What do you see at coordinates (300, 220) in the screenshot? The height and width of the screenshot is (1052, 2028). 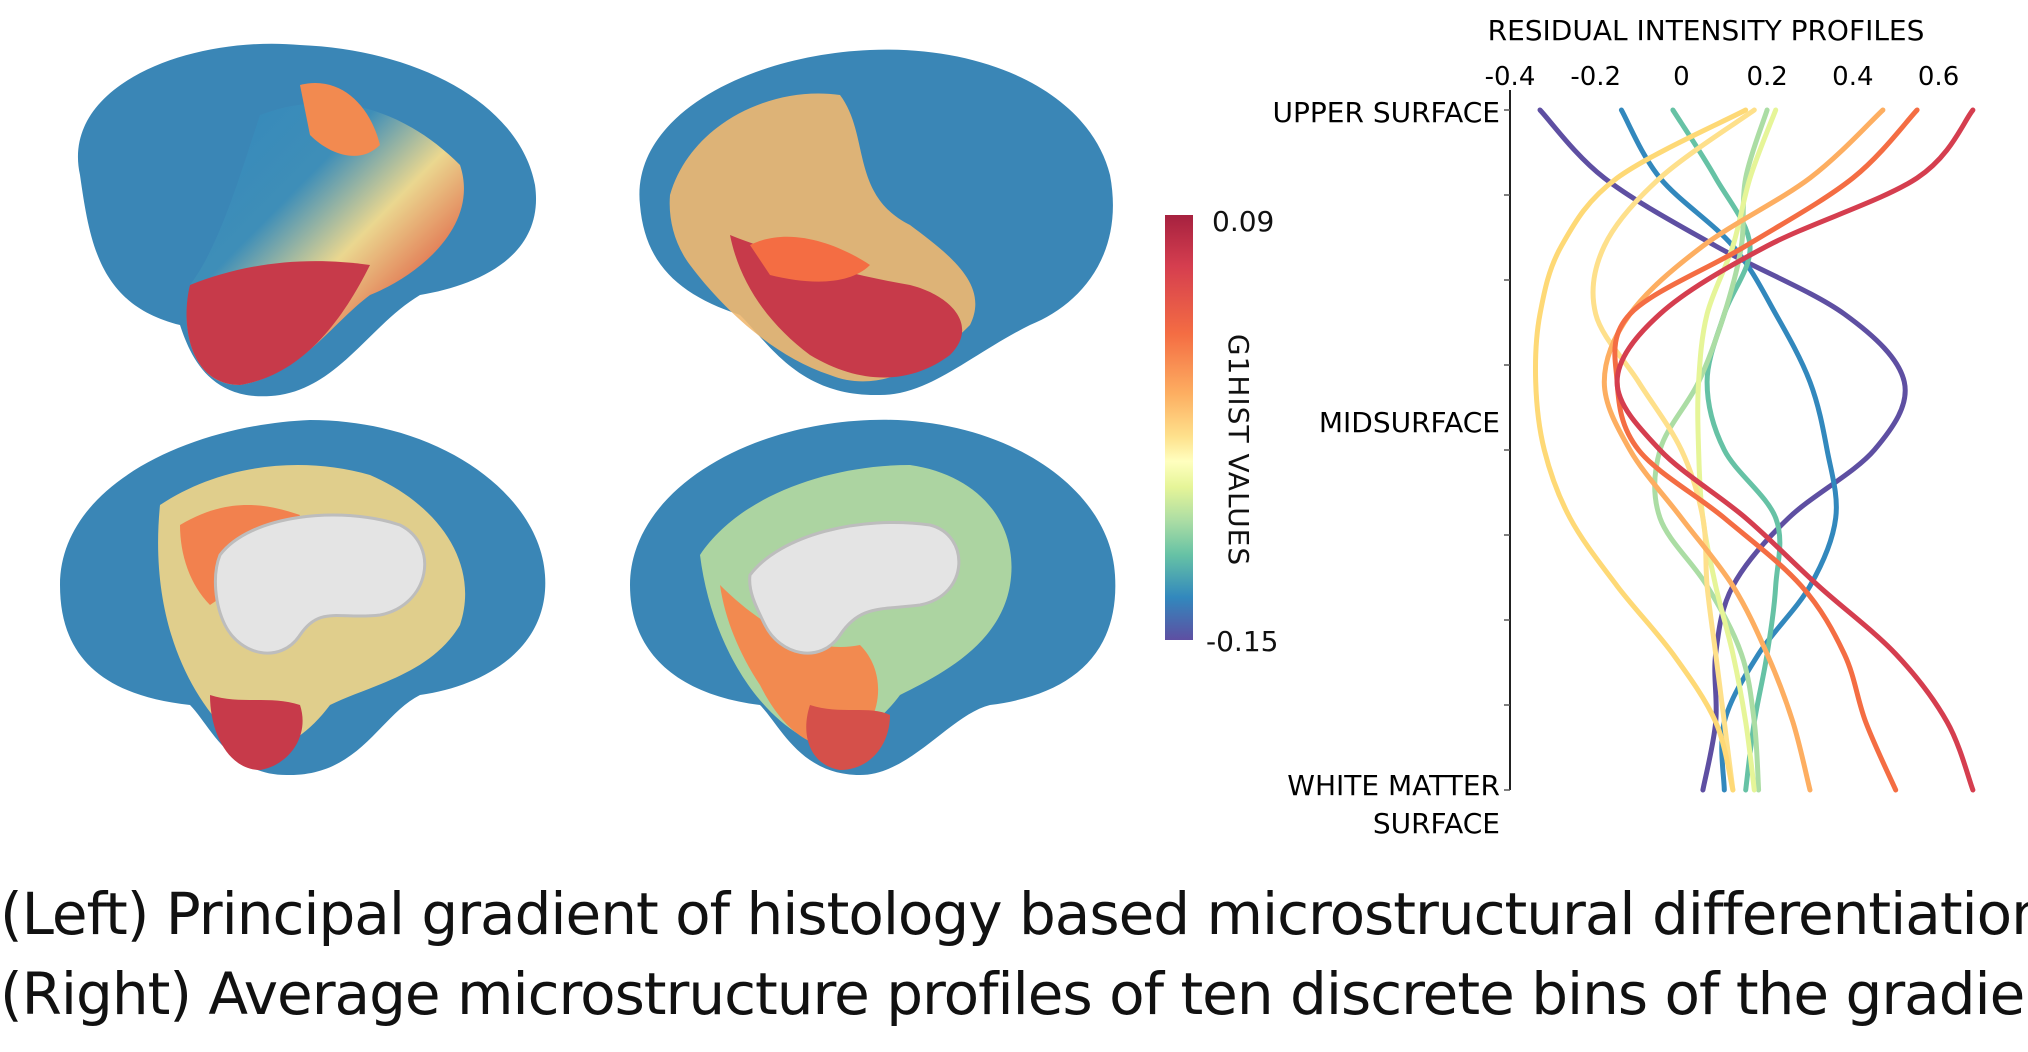 I see `brain-lateral-left` at bounding box center [300, 220].